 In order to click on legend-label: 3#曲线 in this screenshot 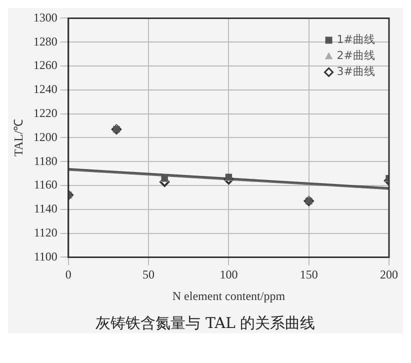, I will do `click(356, 71)`.